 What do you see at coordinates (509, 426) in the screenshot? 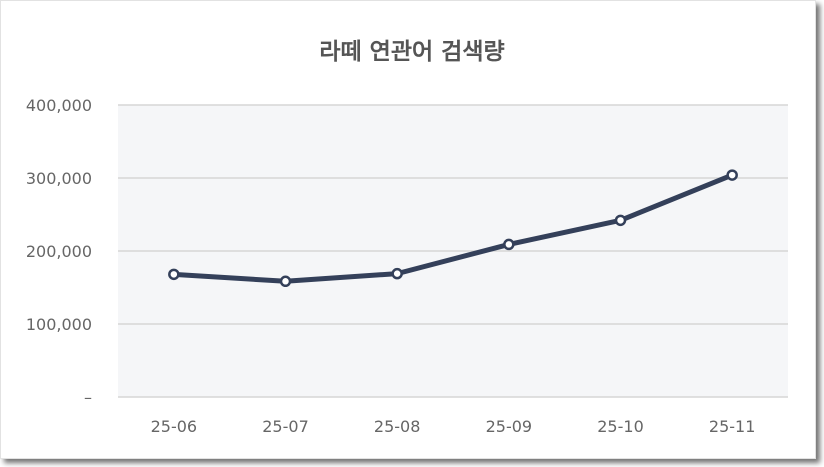
I see `x-tick-label: 25-09` at bounding box center [509, 426].